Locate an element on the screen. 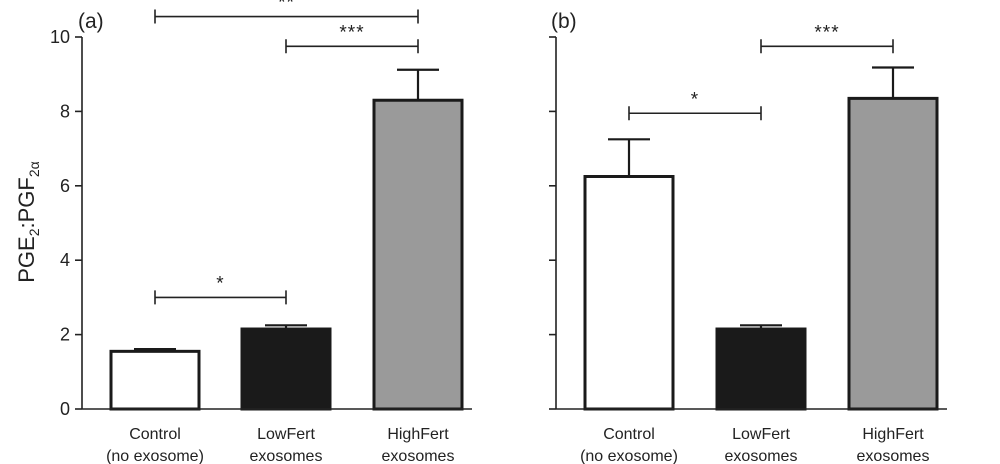 This screenshot has width=1000, height=464. y-axis-label: PGE2:PGF2α is located at coordinates (28, 222).